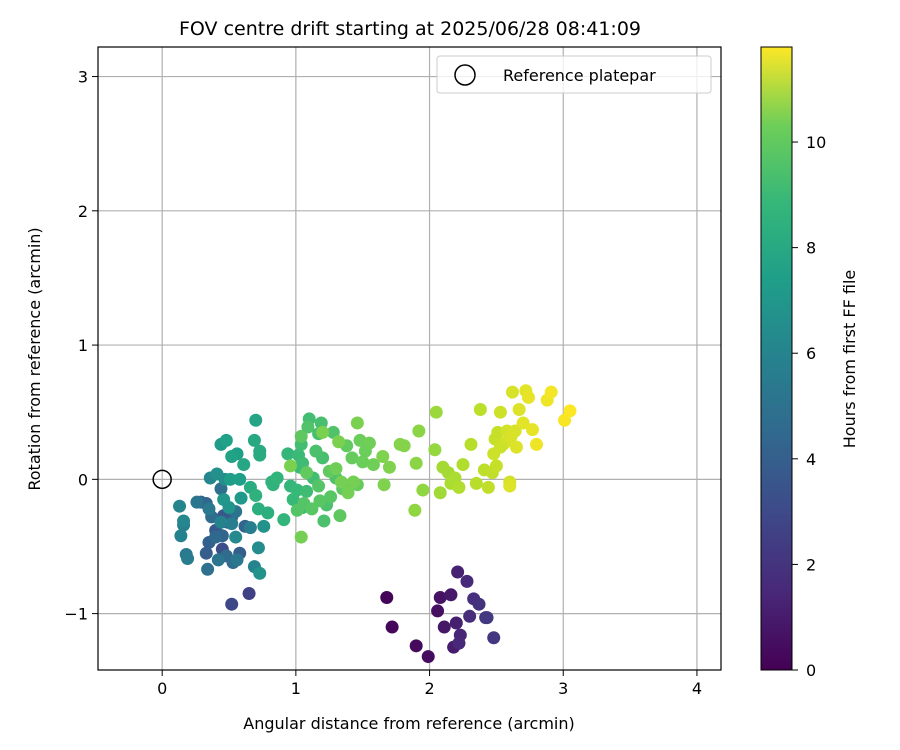 This screenshot has height=750, width=900. I want to click on x-tick-label: 1, so click(296, 688).